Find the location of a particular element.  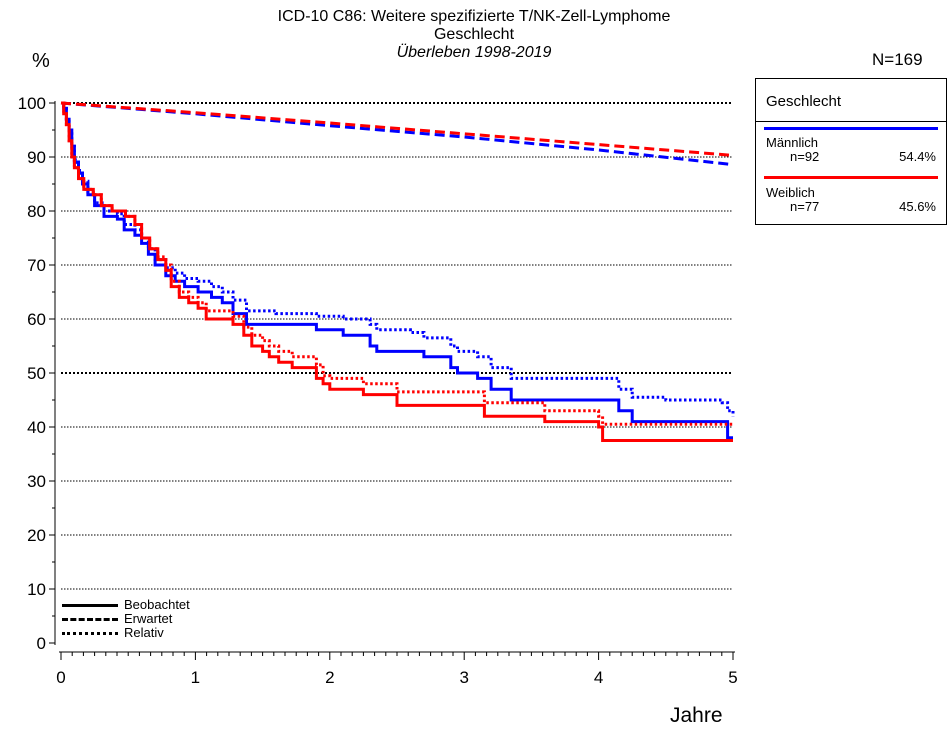

x-tick-label-2: 2 is located at coordinates (329, 677).